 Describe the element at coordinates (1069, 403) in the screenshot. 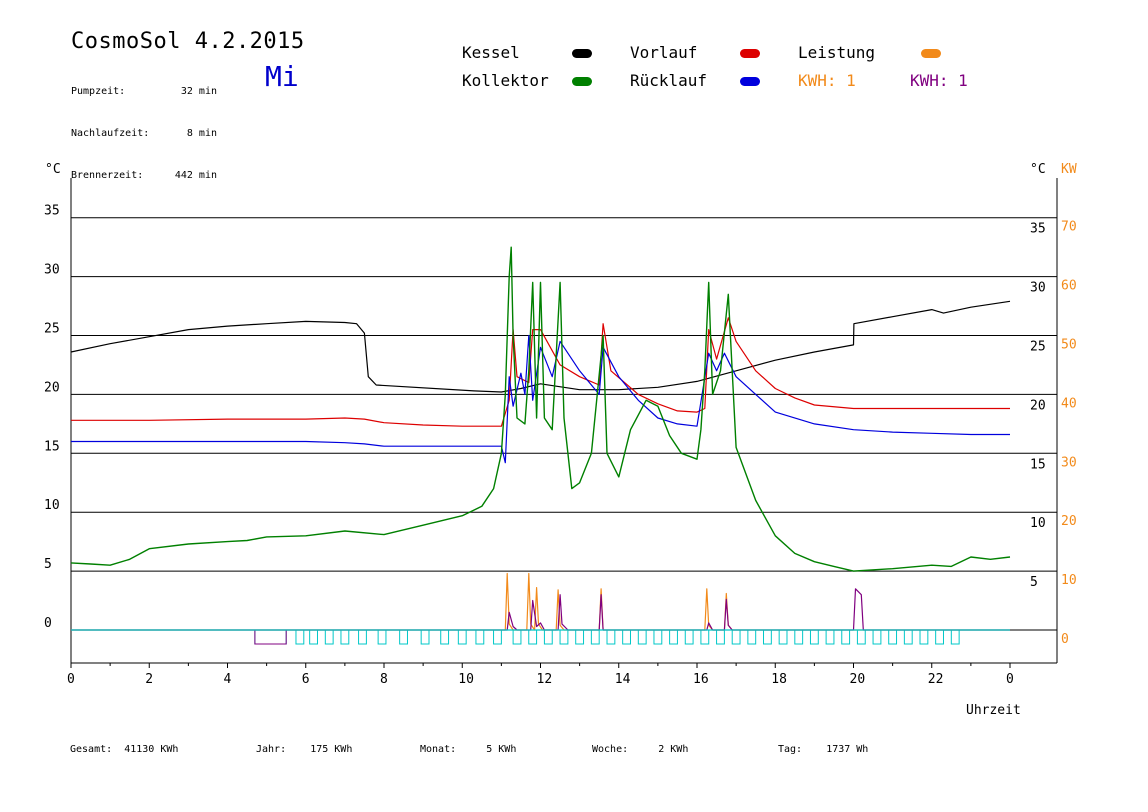

I see `y-tick-label-right-kw: 40` at that location.